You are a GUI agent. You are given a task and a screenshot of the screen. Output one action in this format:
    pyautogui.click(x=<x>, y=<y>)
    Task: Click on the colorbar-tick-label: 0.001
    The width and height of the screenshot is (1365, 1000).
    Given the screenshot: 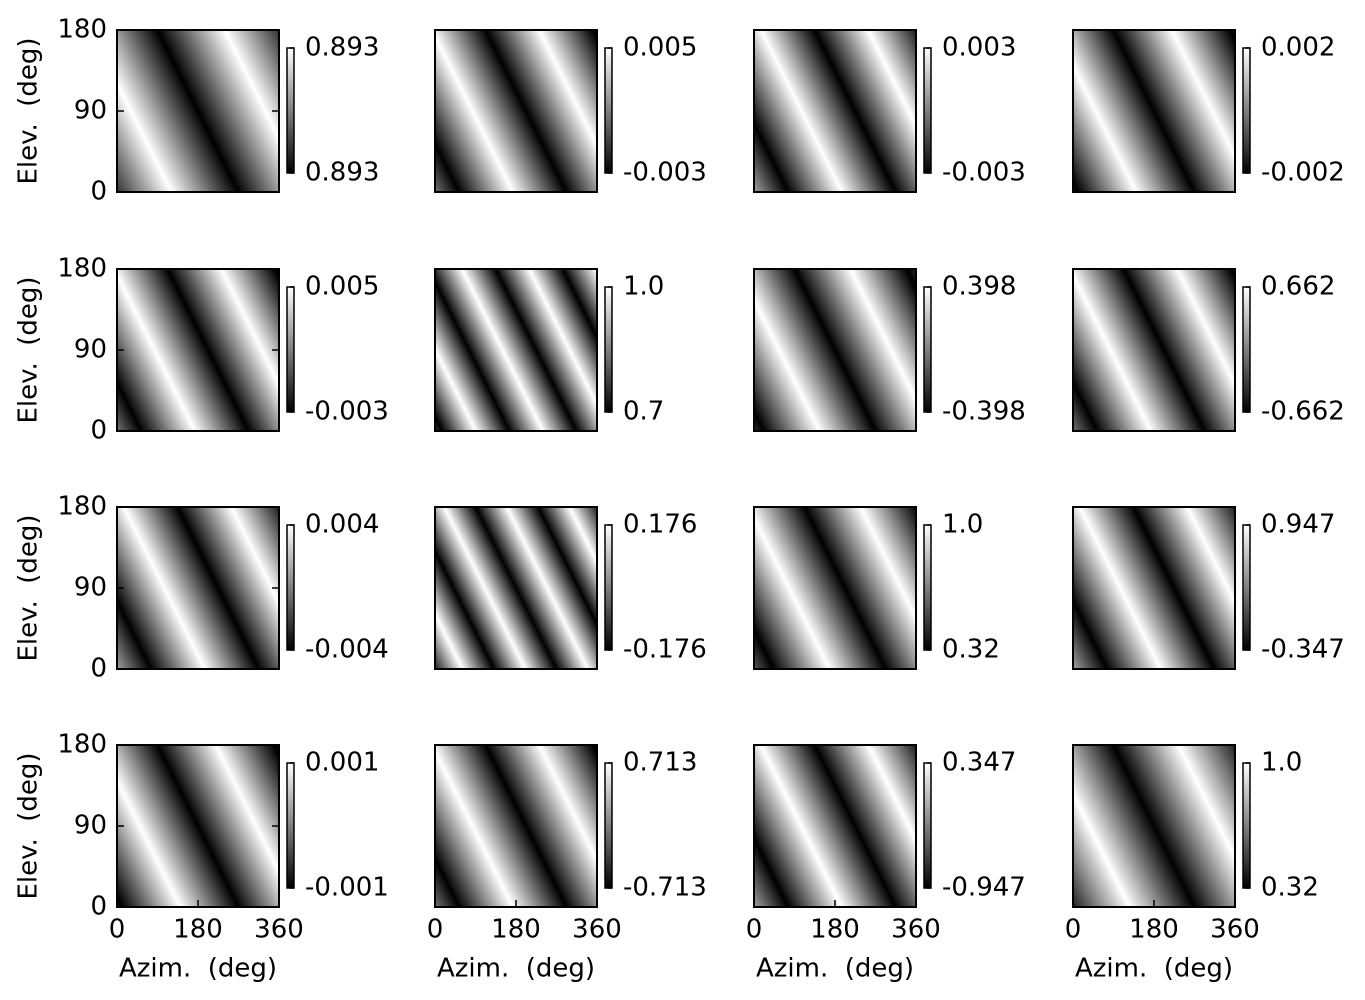 What is the action you would take?
    pyautogui.click(x=342, y=763)
    